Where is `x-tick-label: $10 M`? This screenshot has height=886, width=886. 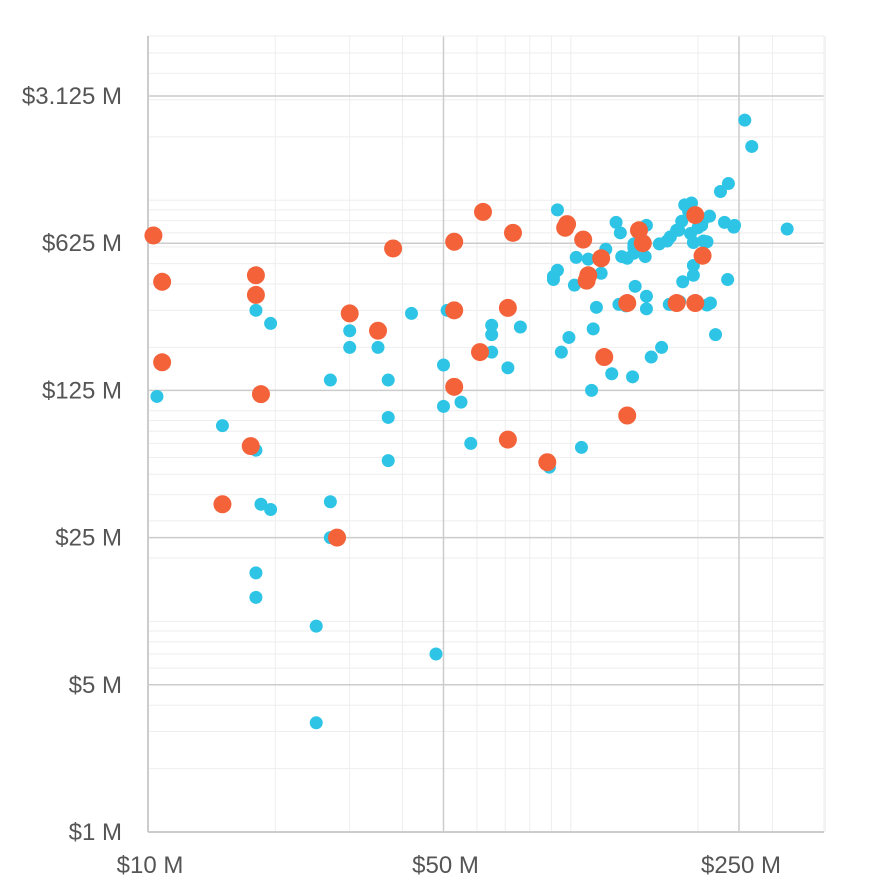
x-tick-label: $10 M is located at coordinates (150, 865).